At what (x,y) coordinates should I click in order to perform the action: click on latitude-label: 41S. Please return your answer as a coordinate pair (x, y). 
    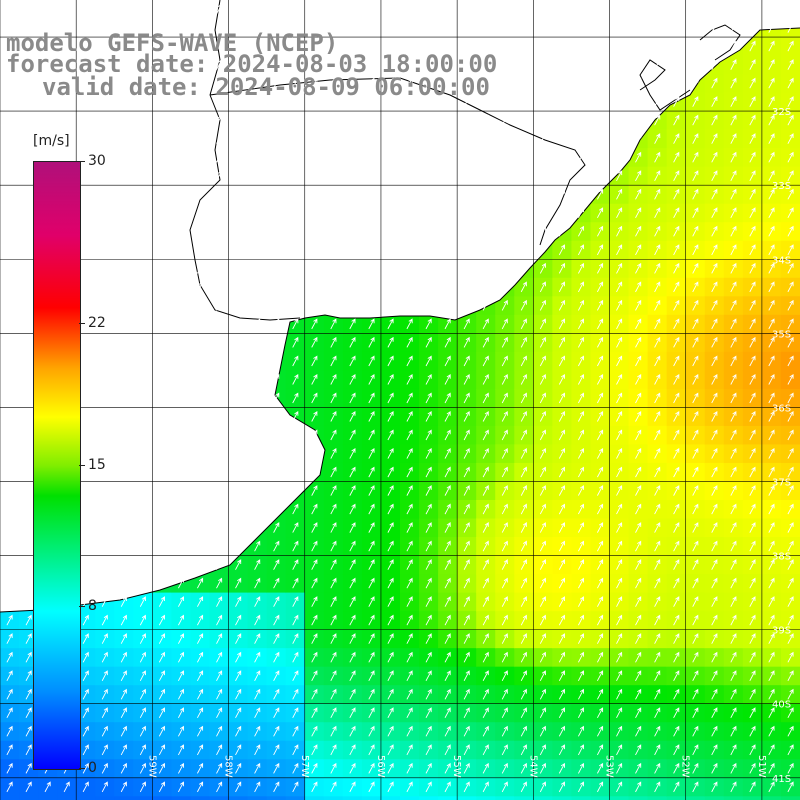
    Looking at the image, I should click on (781, 779).